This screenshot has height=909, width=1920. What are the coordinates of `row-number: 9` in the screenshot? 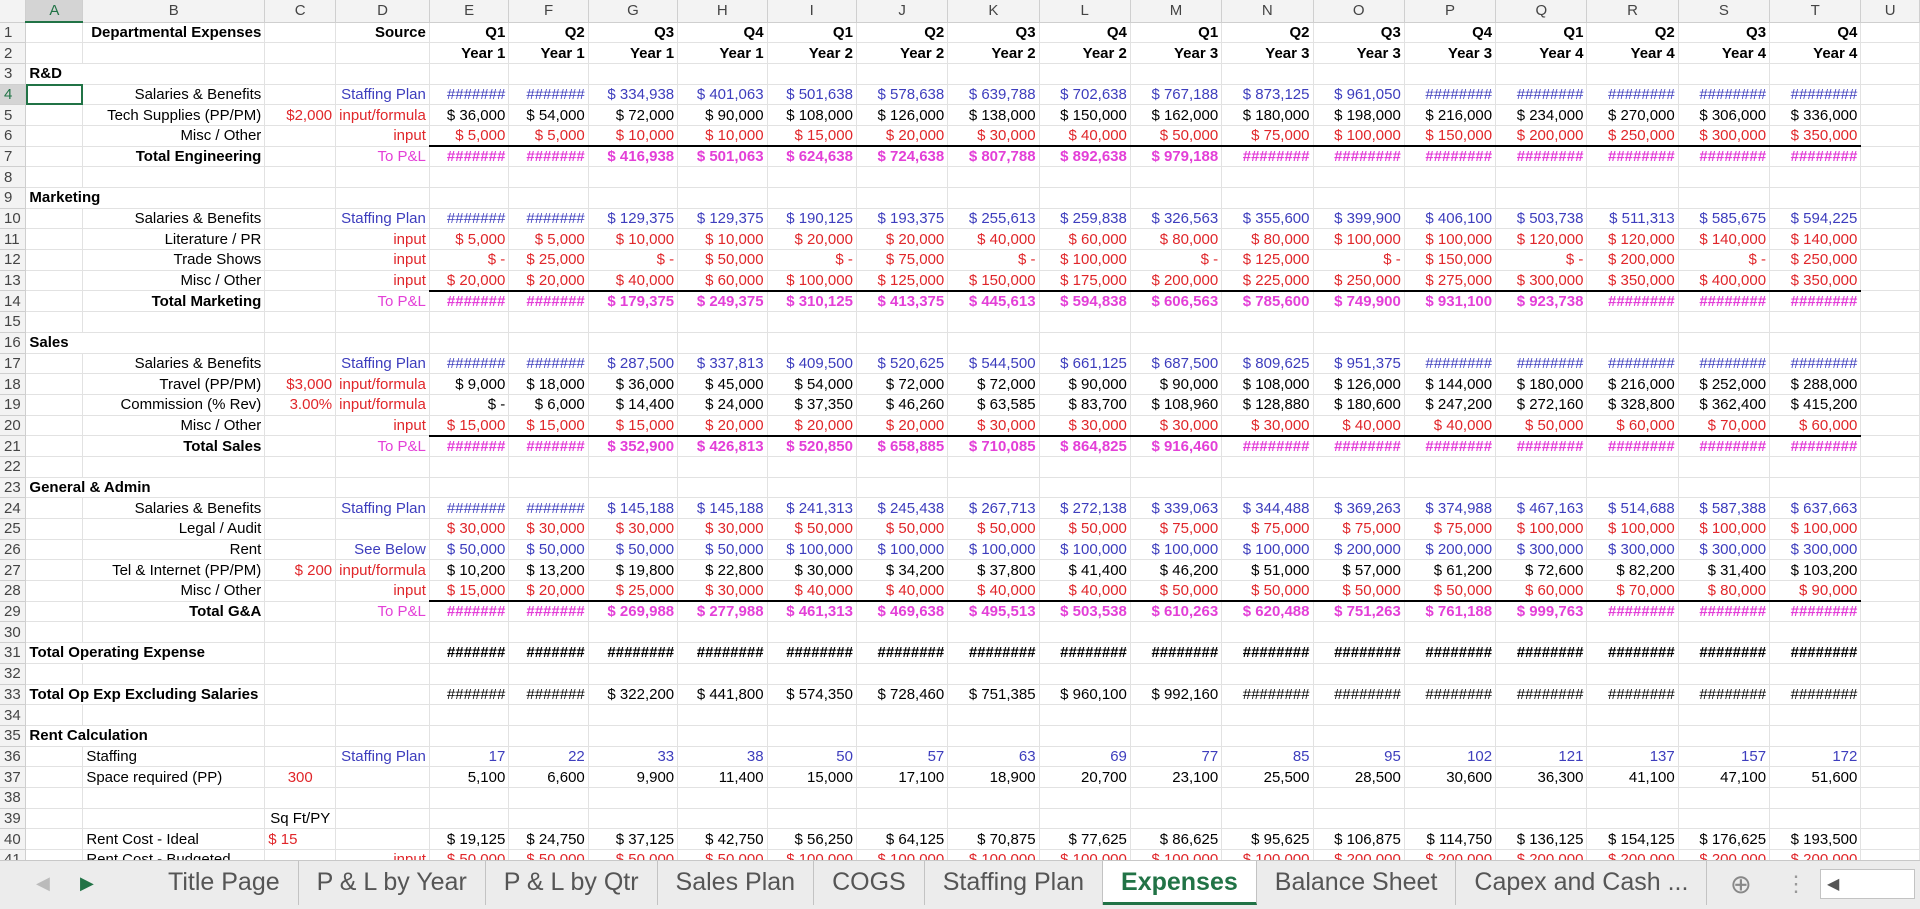 It's located at (13, 198).